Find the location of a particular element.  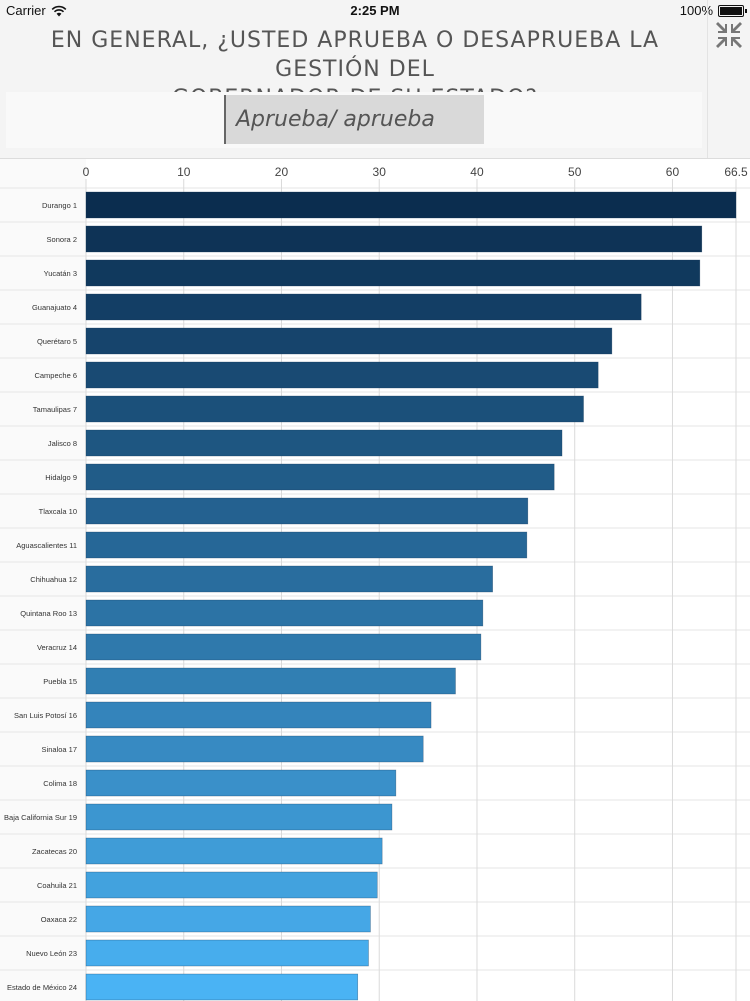

category-label: Guanajuato 4 is located at coordinates (54, 307).